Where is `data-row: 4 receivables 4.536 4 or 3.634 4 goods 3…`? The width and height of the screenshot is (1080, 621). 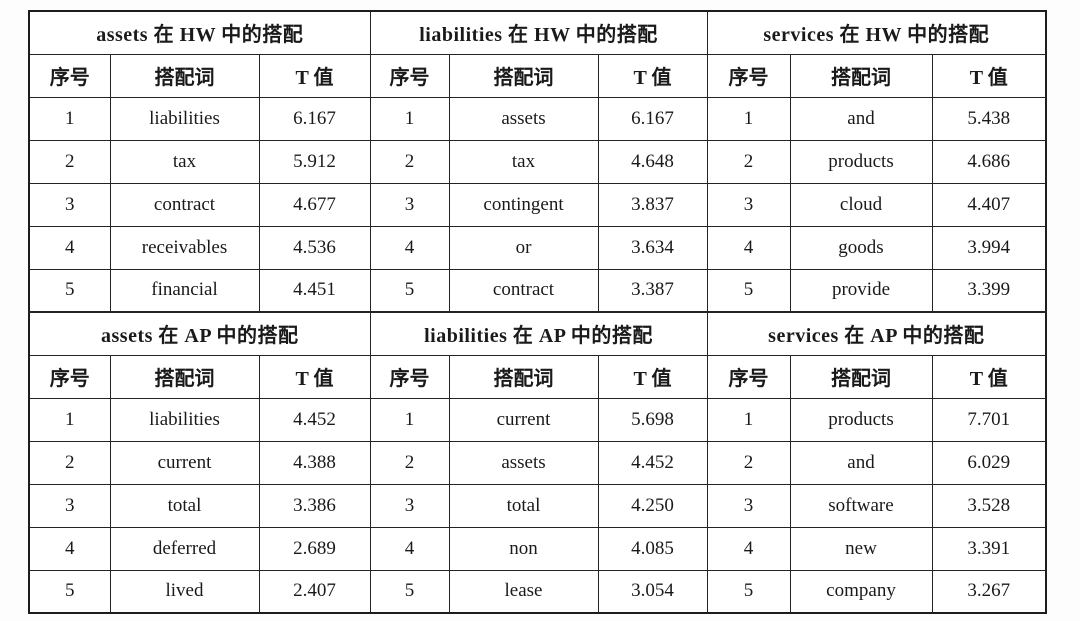 data-row: 4 receivables 4.536 4 or 3.634 4 goods 3… is located at coordinates (537, 247).